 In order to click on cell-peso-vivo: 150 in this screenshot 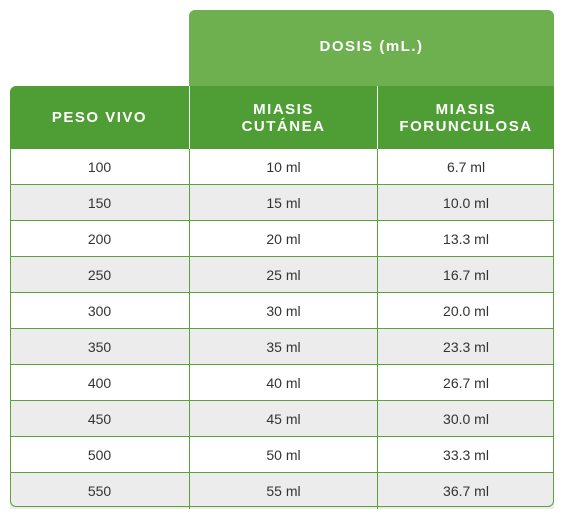, I will do `click(99, 202)`.